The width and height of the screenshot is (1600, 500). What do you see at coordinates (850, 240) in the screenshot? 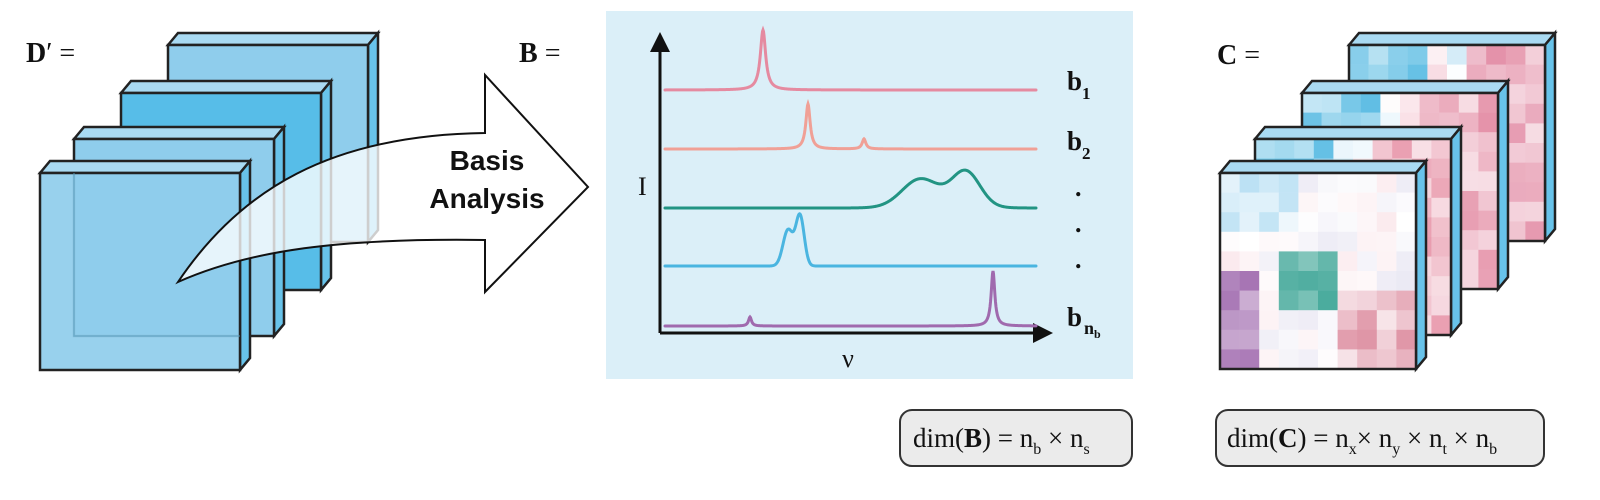
I see `basis-curve-b4` at bounding box center [850, 240].